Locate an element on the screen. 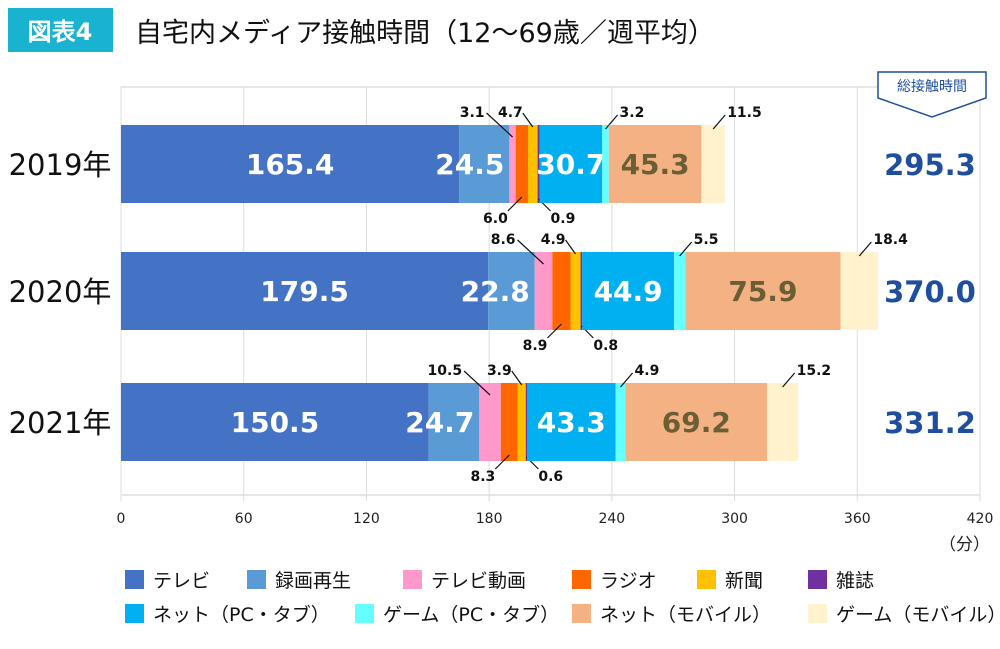  x-tick-label: 240 is located at coordinates (611, 519).